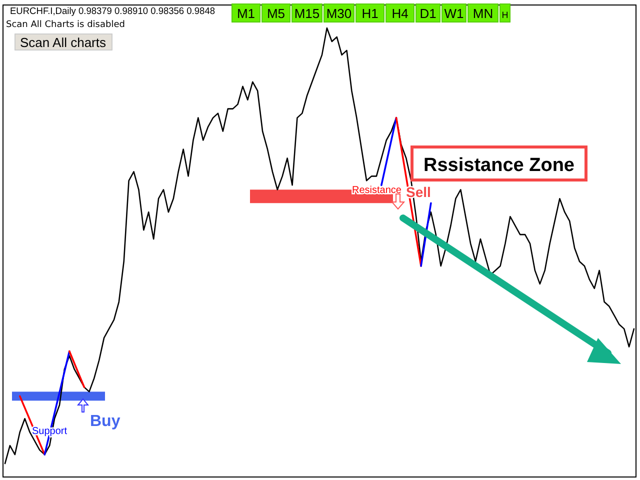 This screenshot has width=640, height=480. I want to click on chart-title: EURCHF.I,Daily 0.98379 0.98910 0.98356 0.9848, so click(115, 11).